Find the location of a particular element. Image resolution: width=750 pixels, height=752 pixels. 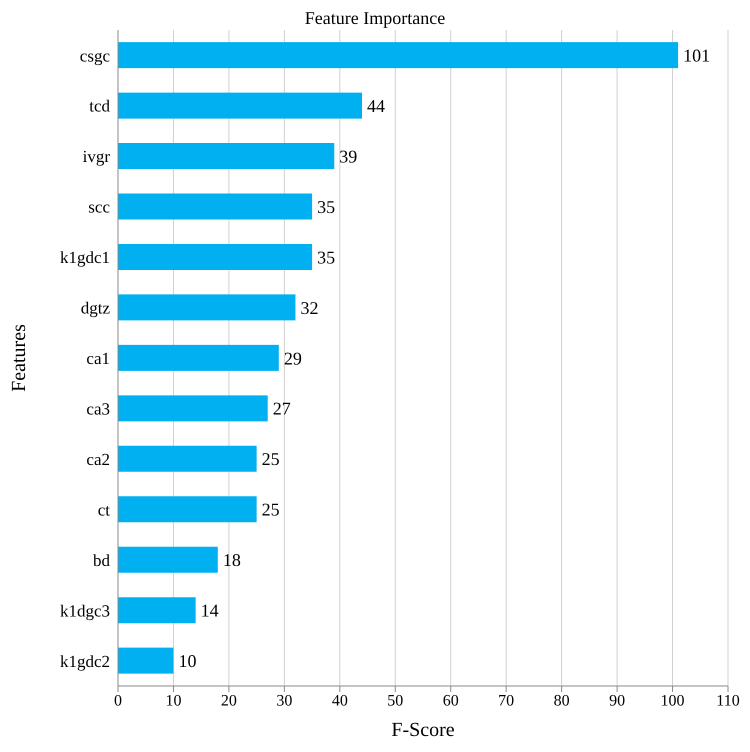

y-tick-label: tcd is located at coordinates (99, 106).